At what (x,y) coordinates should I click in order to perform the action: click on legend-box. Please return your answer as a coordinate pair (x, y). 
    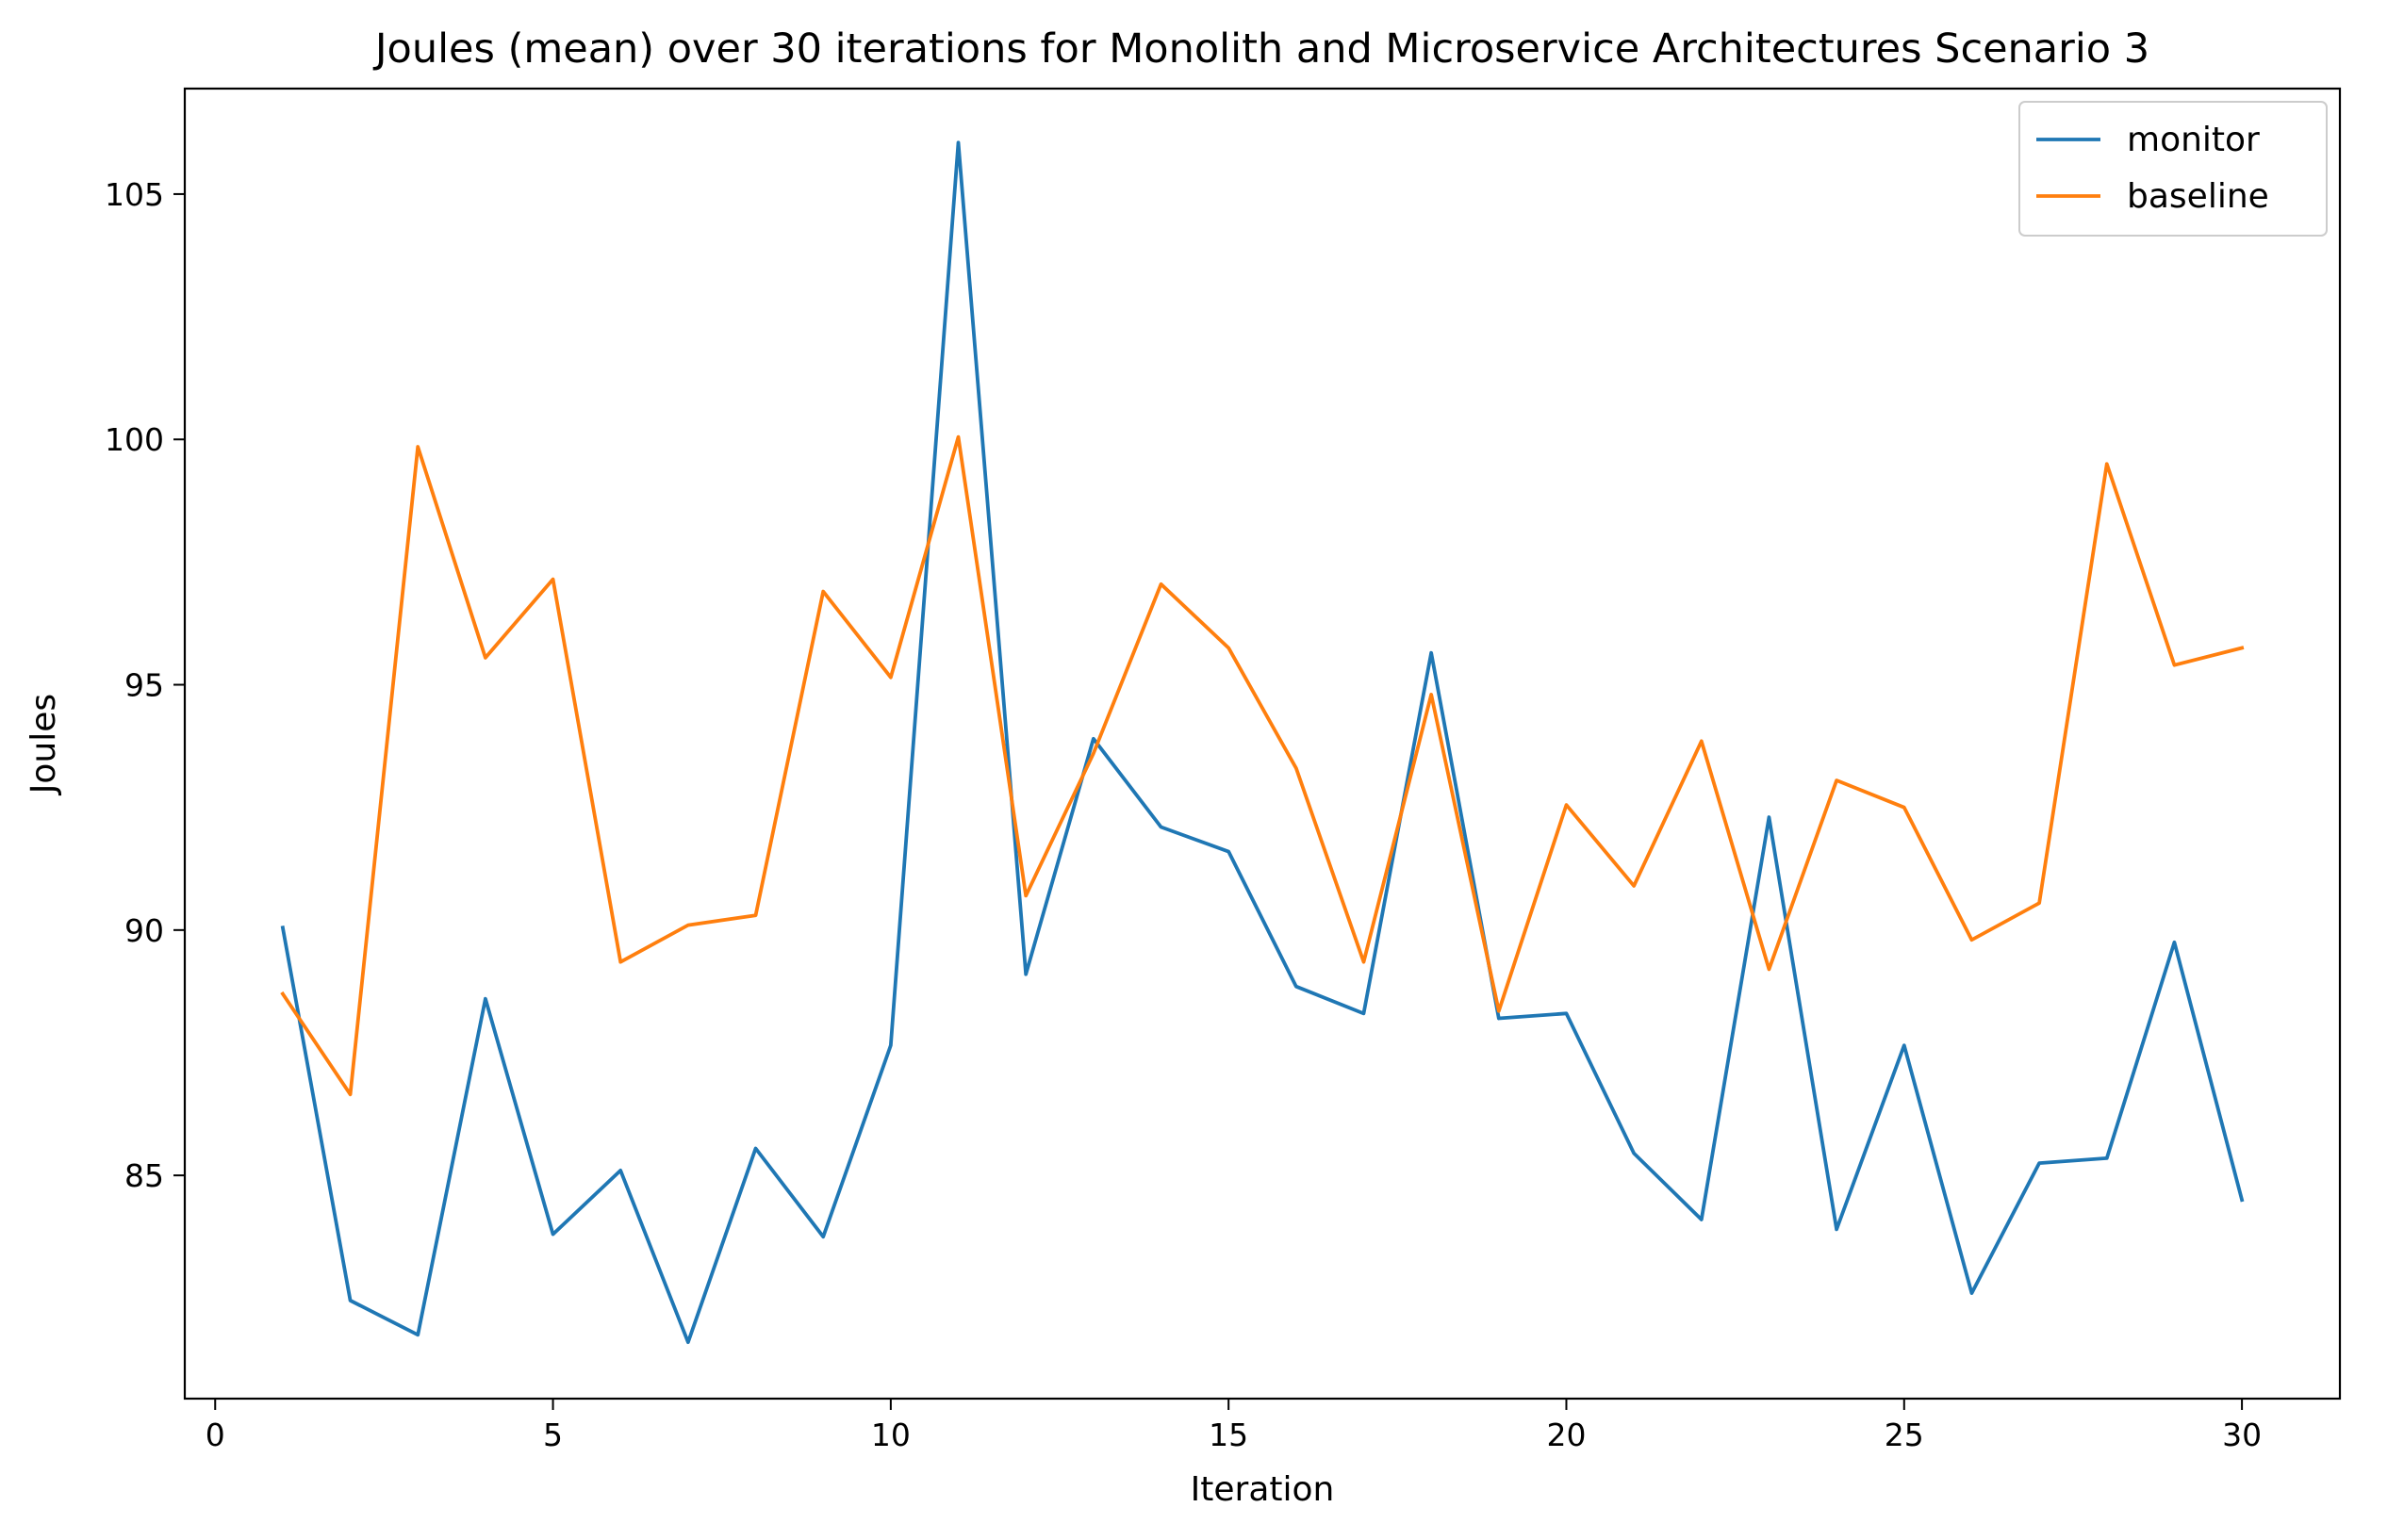
    Looking at the image, I should click on (2173, 169).